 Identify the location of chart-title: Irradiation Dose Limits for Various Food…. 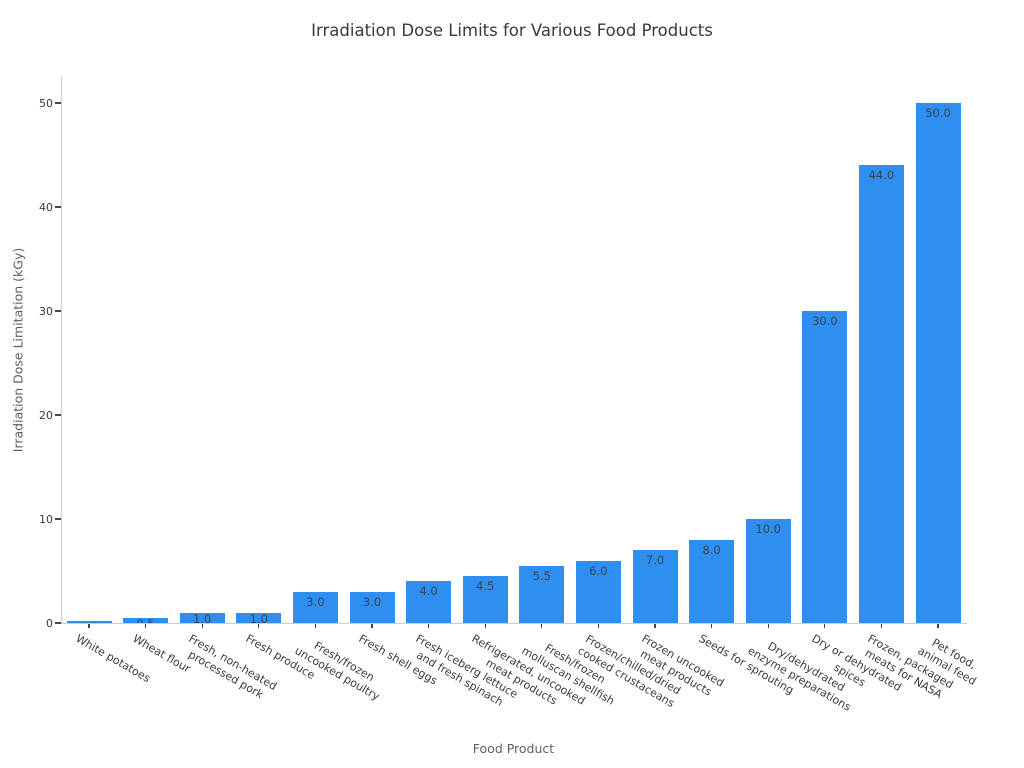
(512, 30).